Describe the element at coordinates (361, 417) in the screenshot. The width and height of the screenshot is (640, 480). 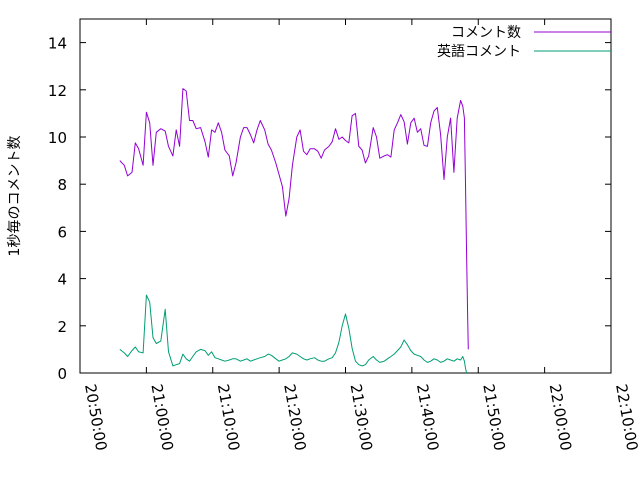
I see `x-tick-label: 21:30:00` at that location.